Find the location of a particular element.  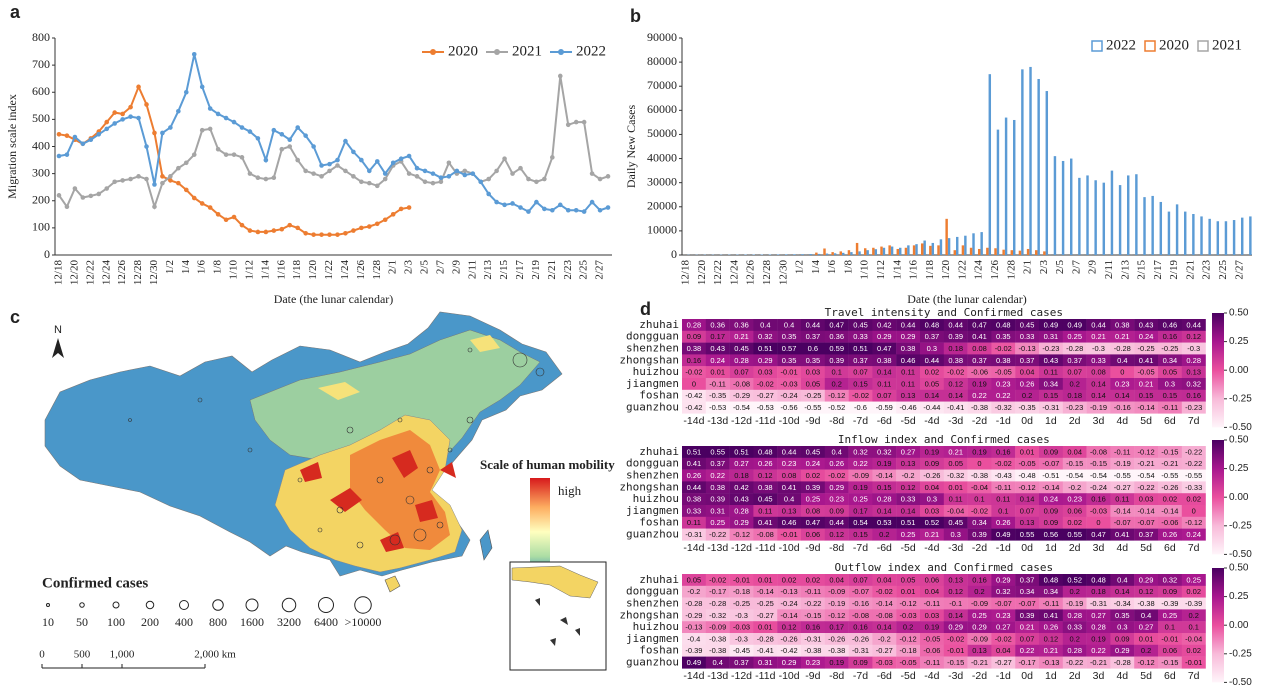

cell-label: 0.14 is located at coordinates (884, 510).